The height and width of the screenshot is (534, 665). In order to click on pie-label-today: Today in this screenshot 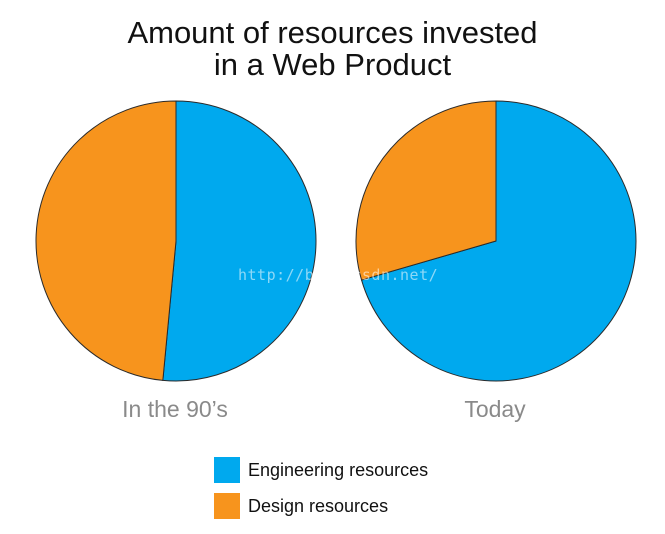, I will do `click(495, 409)`.